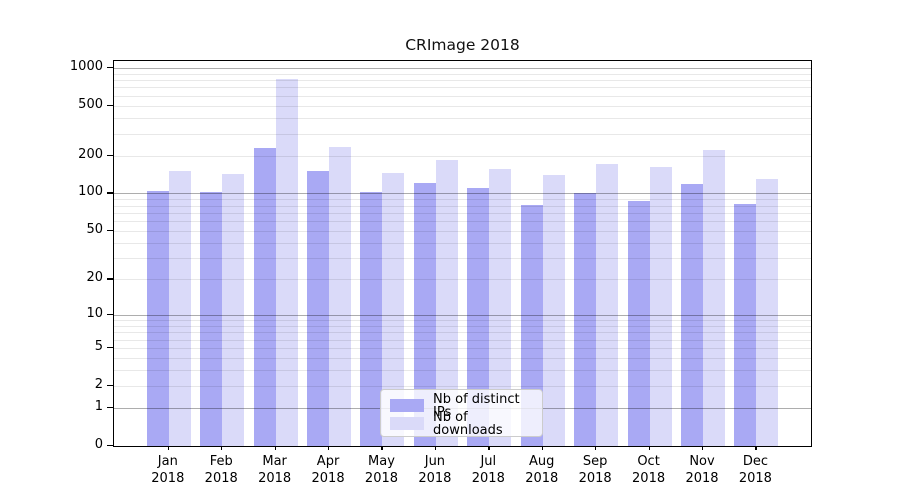 This screenshot has width=900, height=500. I want to click on legend: Nb of distinct IPs Nb of downloads, so click(461, 413).